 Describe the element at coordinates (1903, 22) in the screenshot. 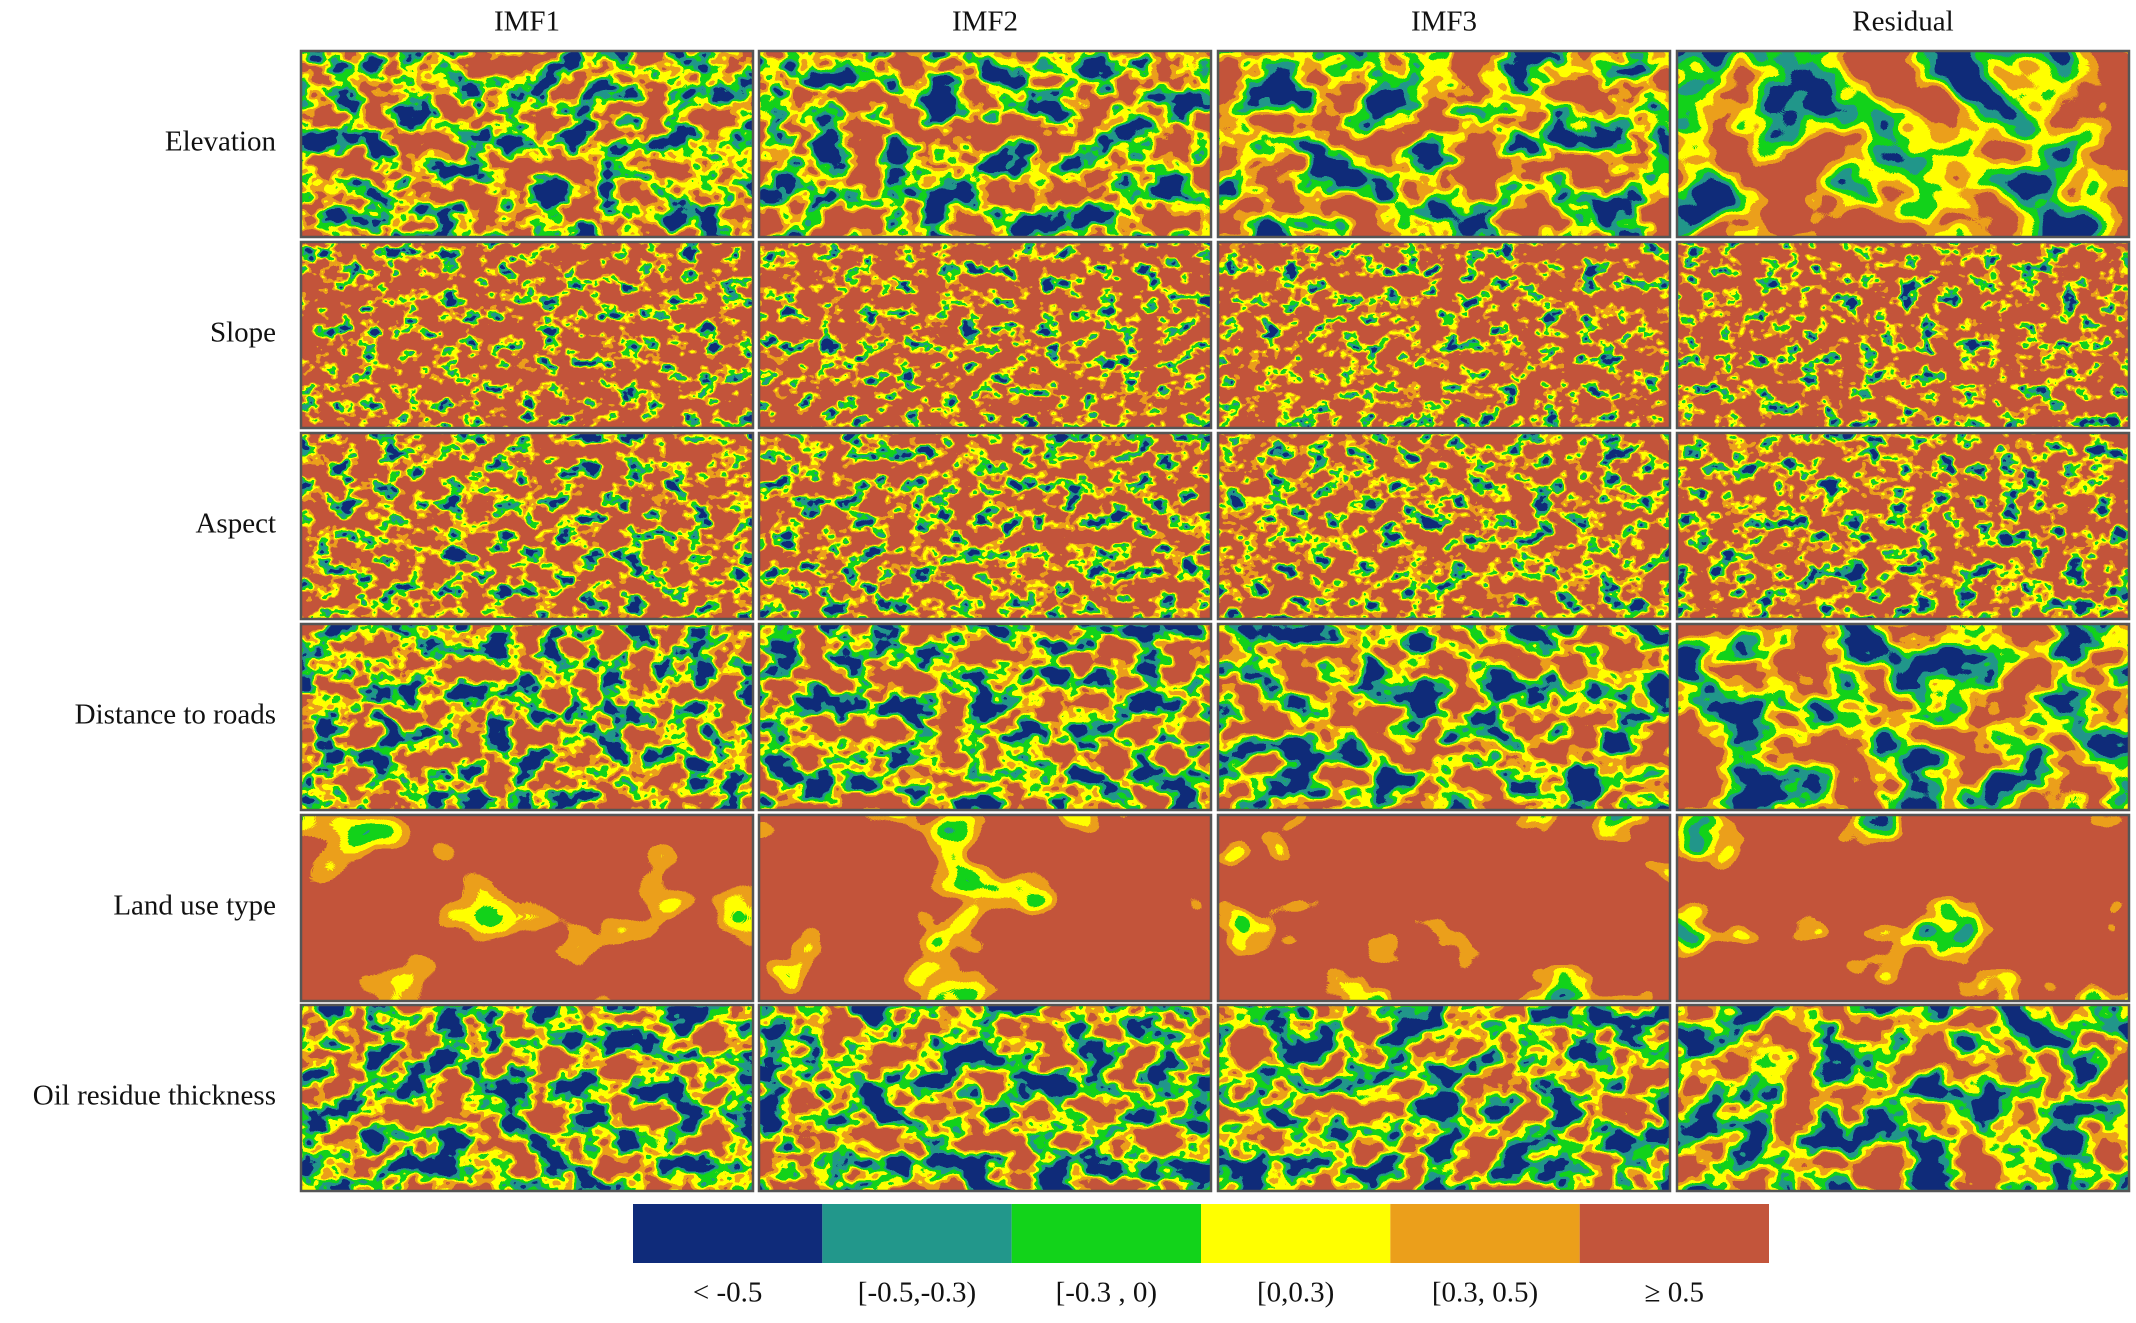

I see `column-header: Residual` at that location.